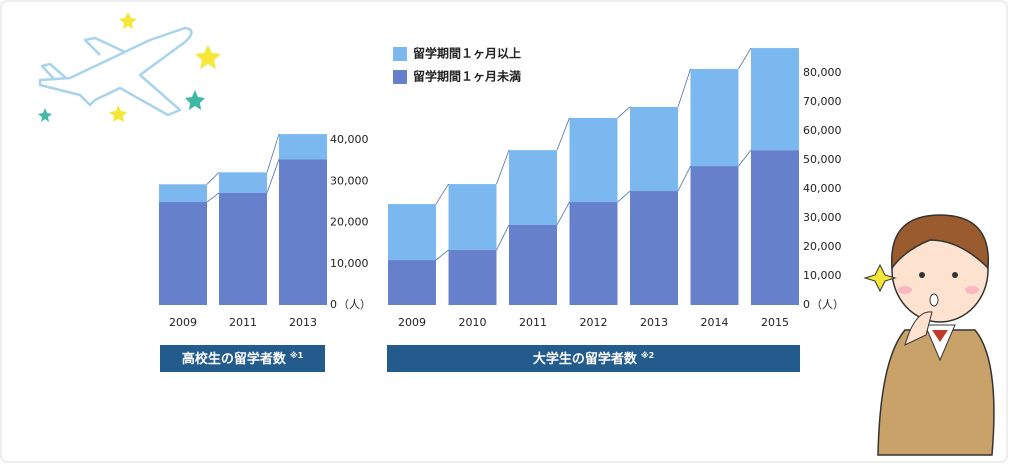 The height and width of the screenshot is (464, 1009). I want to click on x-tick-label: 2012, so click(594, 322).